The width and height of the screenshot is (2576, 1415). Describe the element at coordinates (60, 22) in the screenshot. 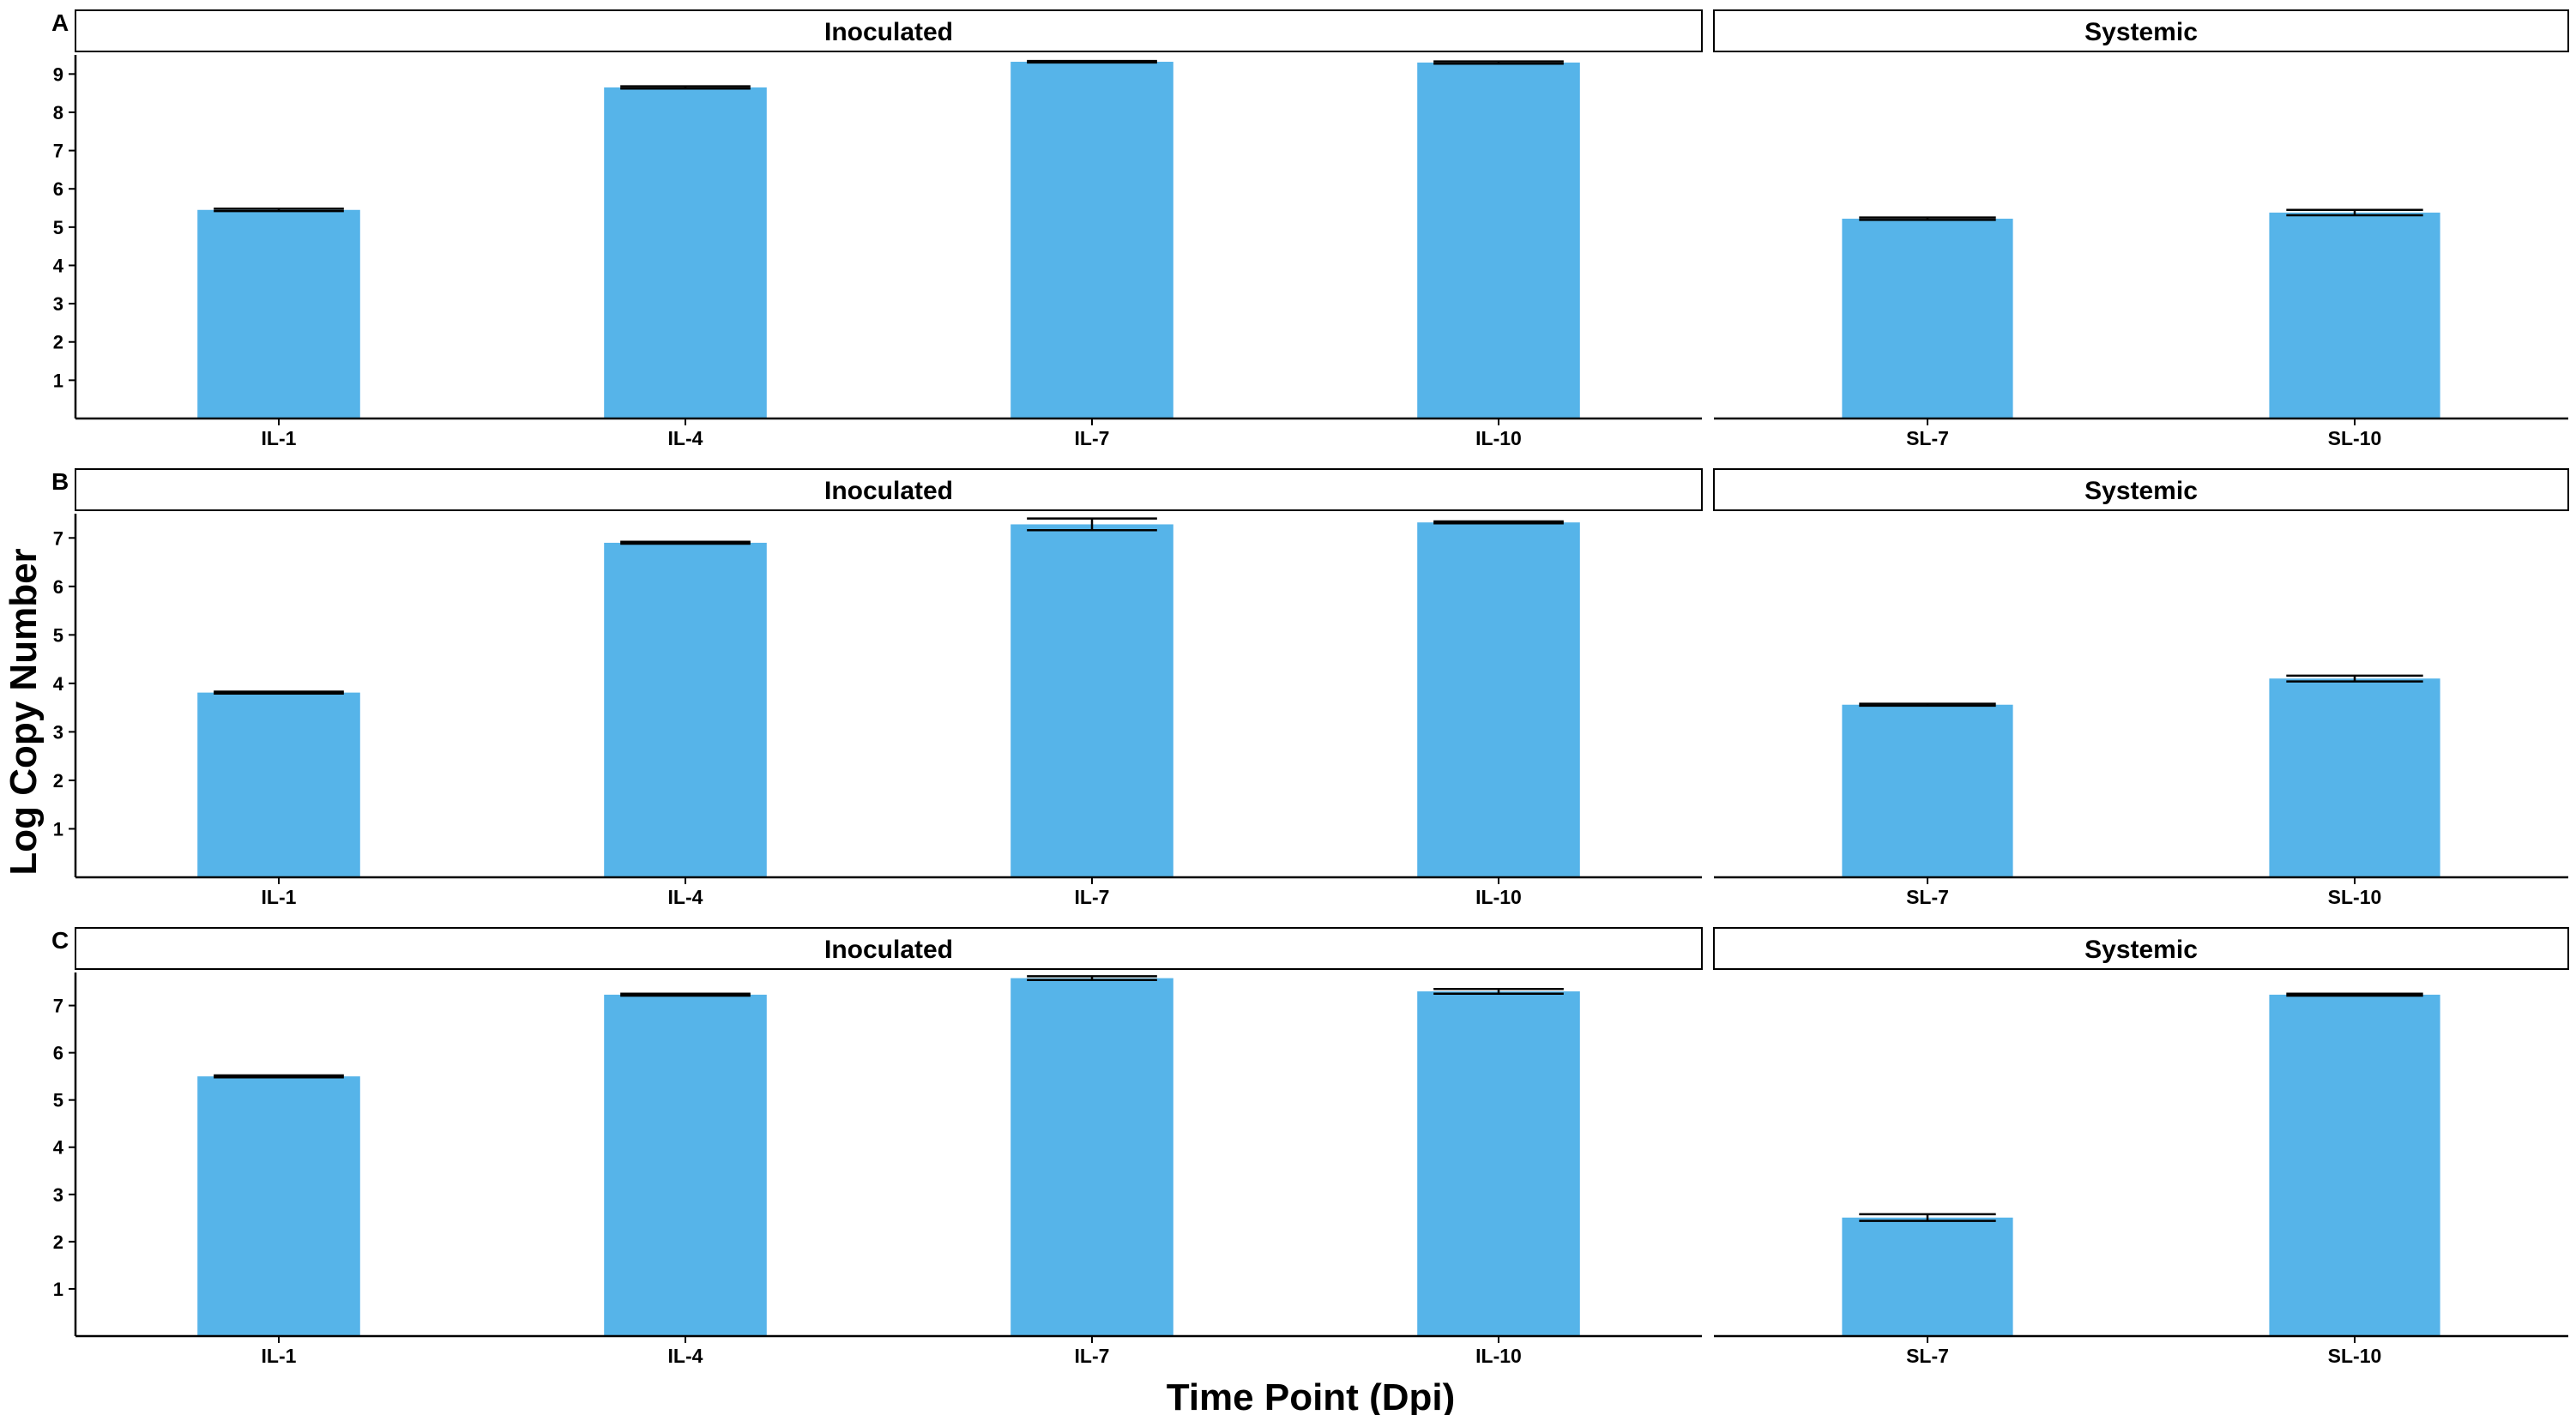

I see `panel-letter: A` at that location.